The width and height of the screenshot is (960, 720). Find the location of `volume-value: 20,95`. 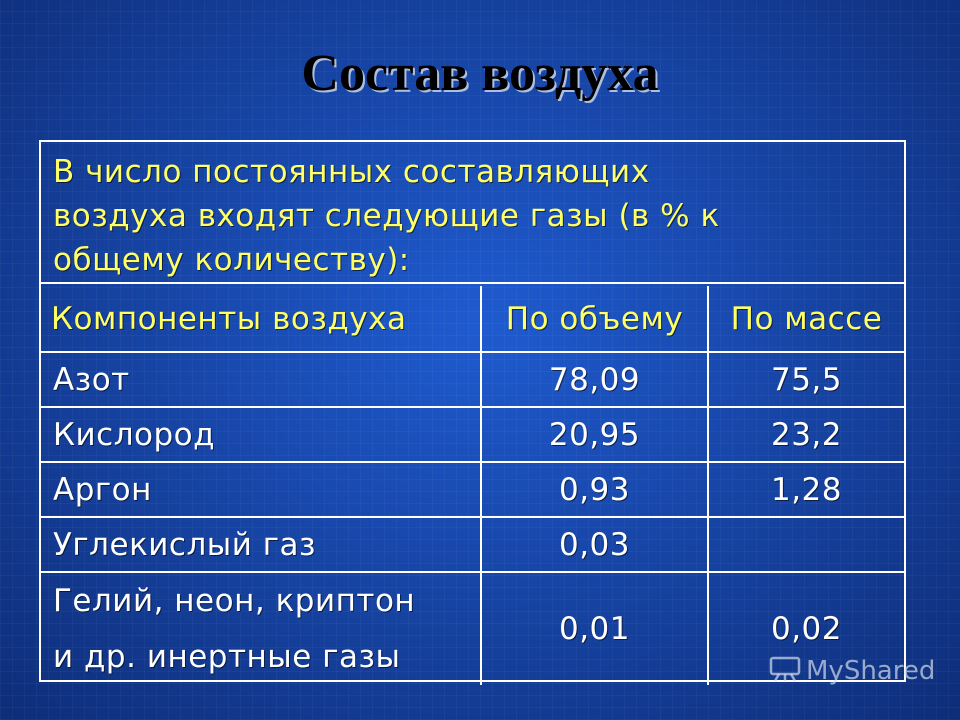

volume-value: 20,95 is located at coordinates (594, 434).